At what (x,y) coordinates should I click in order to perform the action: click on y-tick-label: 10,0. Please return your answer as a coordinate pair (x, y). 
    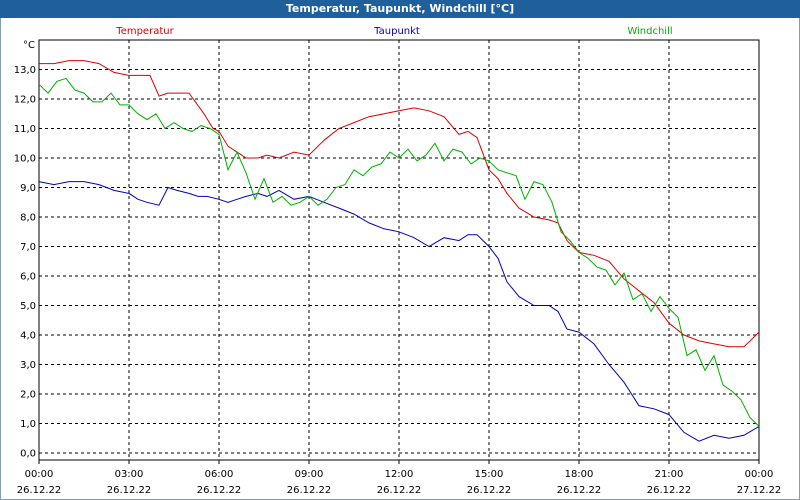
    Looking at the image, I should click on (25, 159).